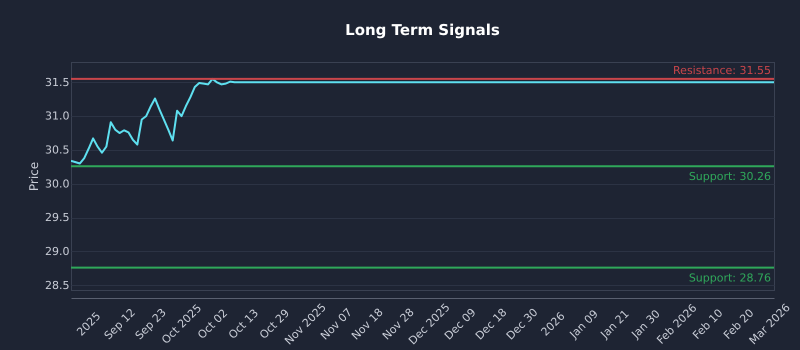 The width and height of the screenshot is (800, 350). Describe the element at coordinates (422, 30) in the screenshot. I see `chart-title: Long Term Signals` at that location.